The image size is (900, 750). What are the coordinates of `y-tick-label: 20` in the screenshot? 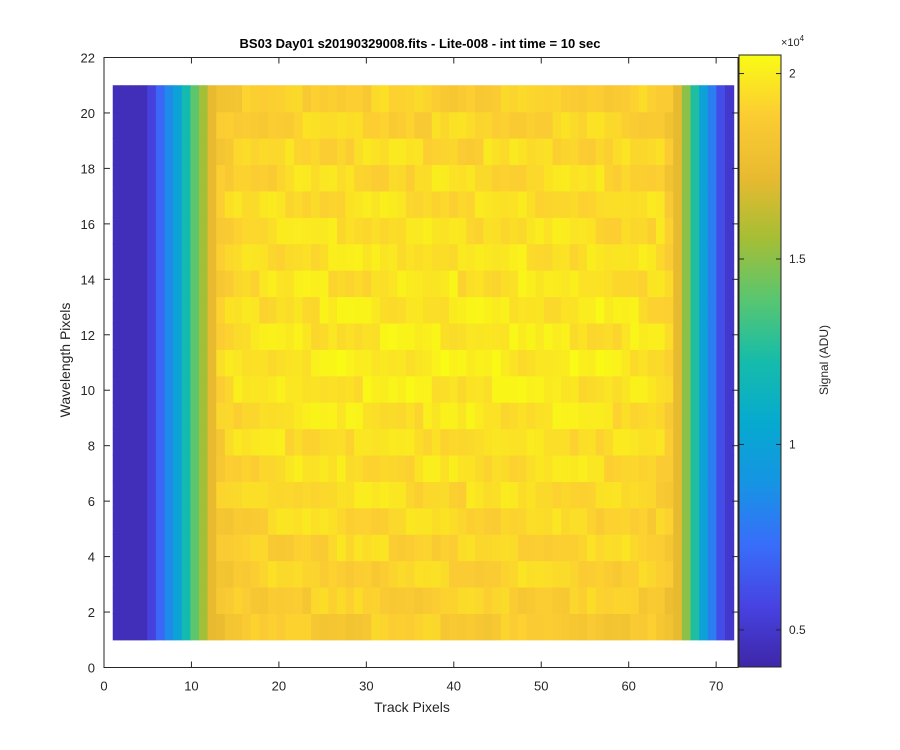 It's located at (88, 113).